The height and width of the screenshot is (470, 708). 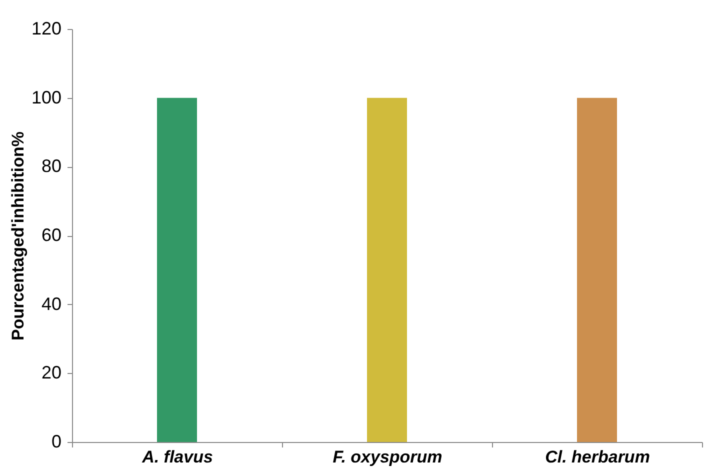 What do you see at coordinates (51, 304) in the screenshot?
I see `y-tick-label: 40` at bounding box center [51, 304].